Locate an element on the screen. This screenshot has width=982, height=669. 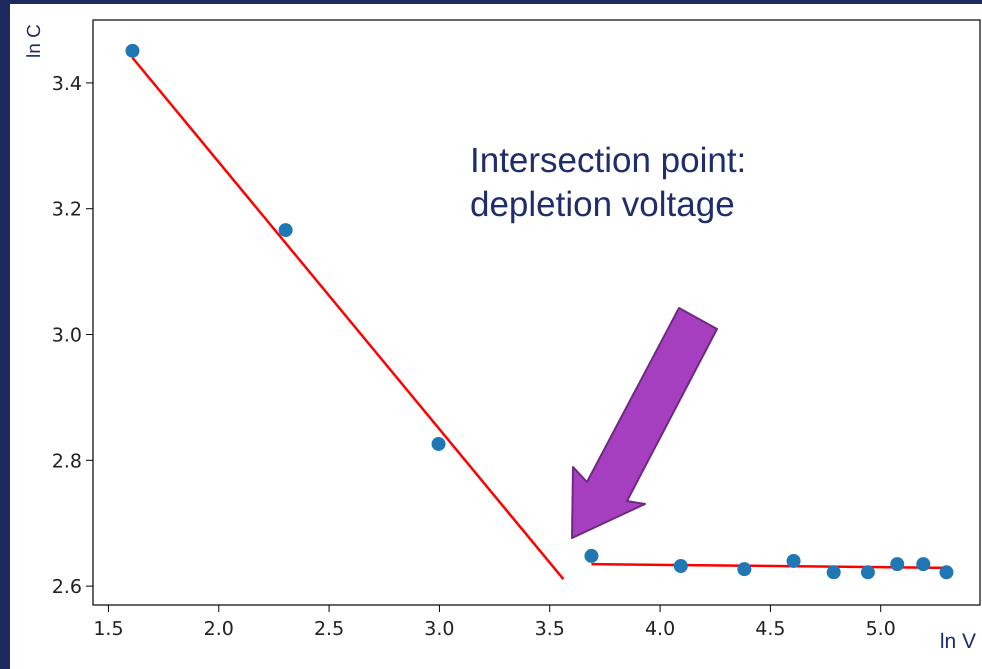
y-tick-label: 3.0 is located at coordinates (67, 335).